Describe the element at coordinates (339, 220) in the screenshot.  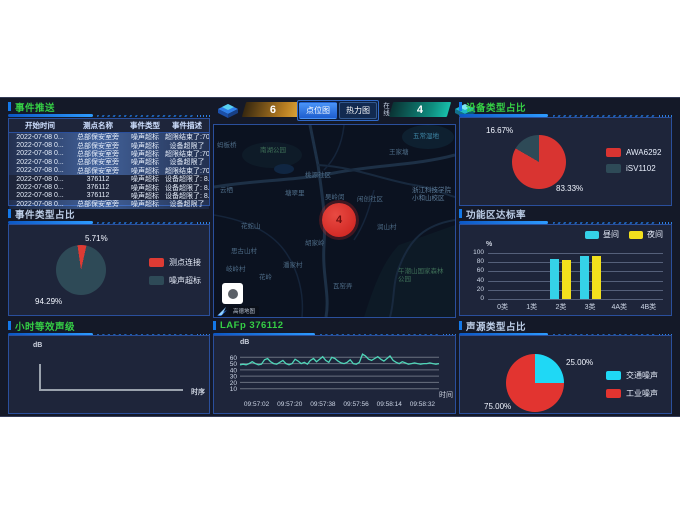
I see `noise-cluster-marker: 4` at that location.